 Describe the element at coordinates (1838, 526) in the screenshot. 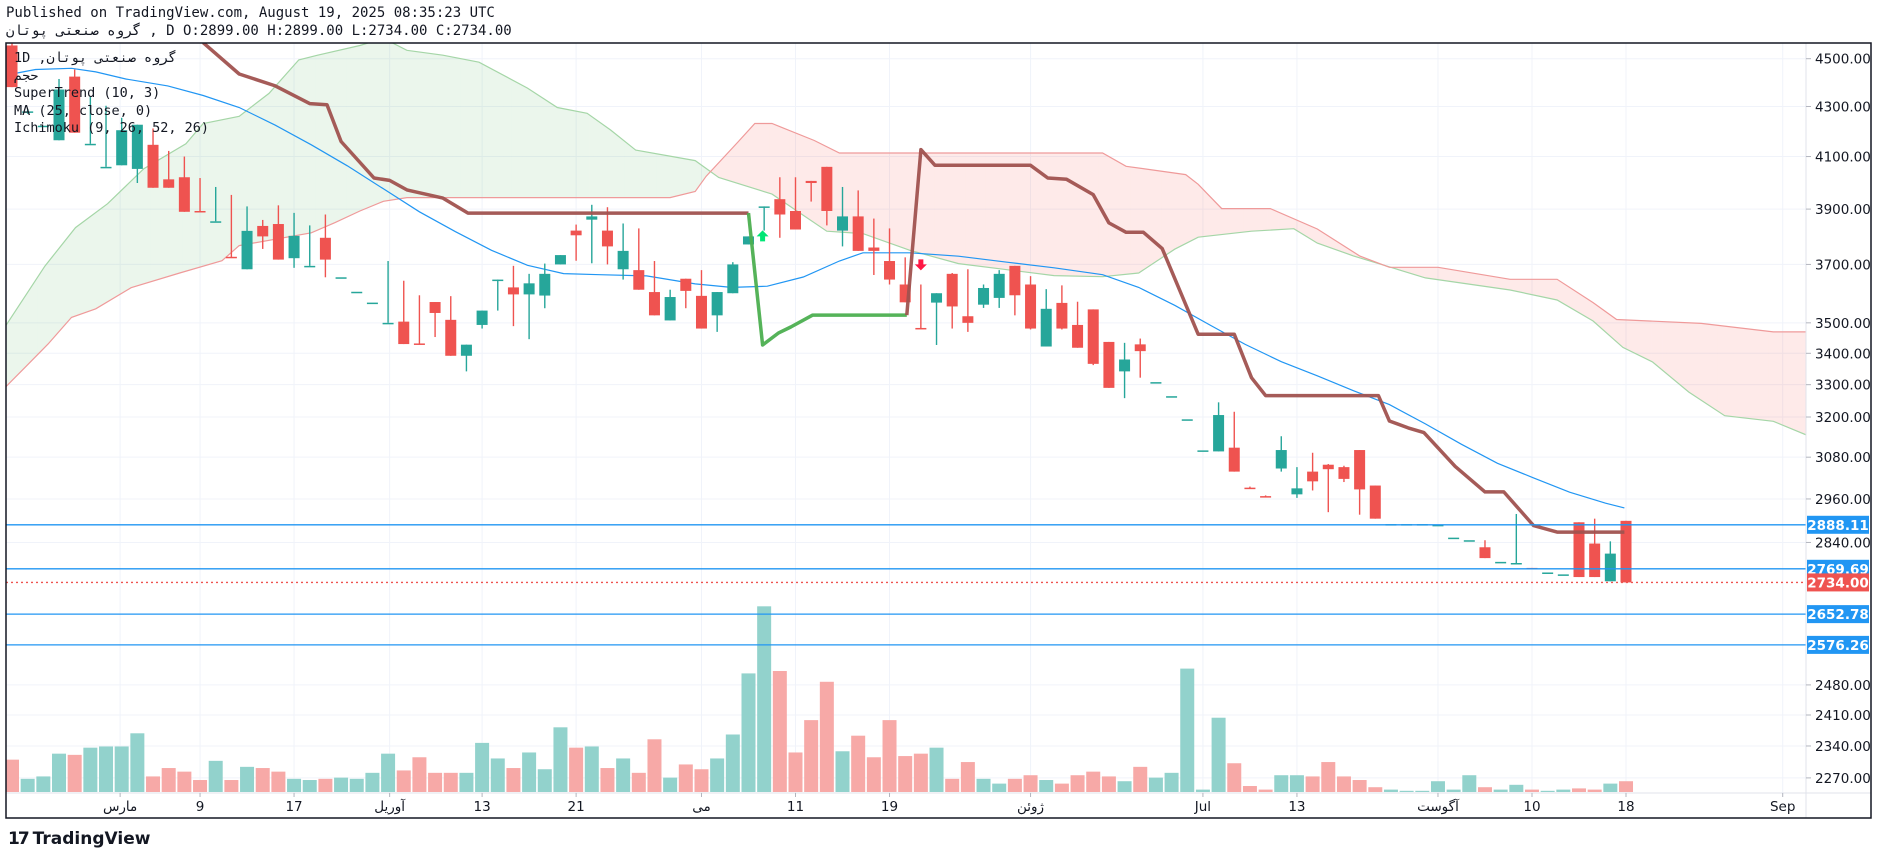

I see `price-badge-label: 2888.11` at that location.